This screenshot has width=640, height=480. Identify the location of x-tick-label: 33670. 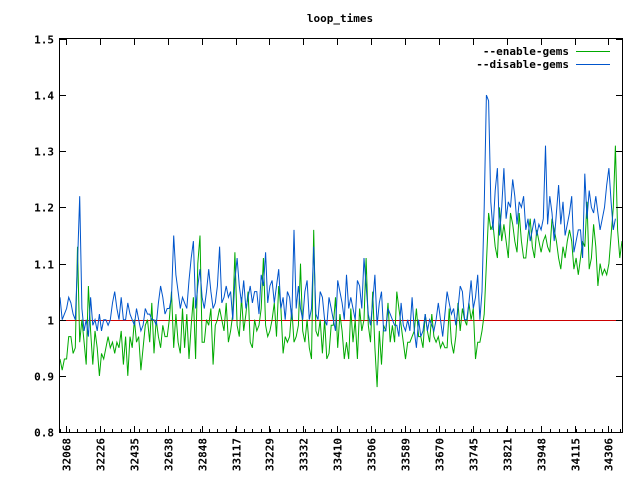
(440, 454).